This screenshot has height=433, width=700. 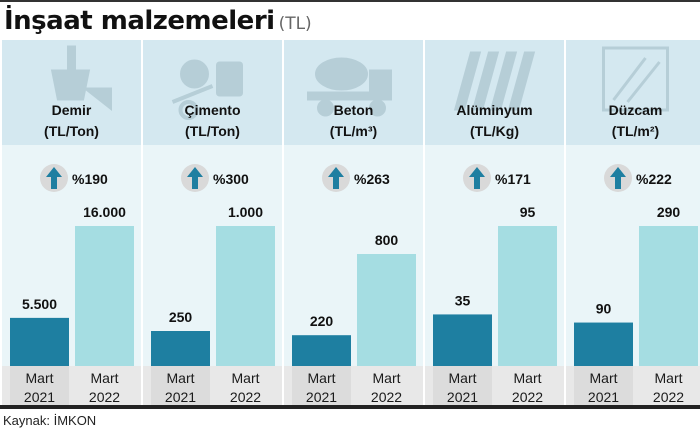 I want to click on value-label: 1.000, so click(x=245, y=212).